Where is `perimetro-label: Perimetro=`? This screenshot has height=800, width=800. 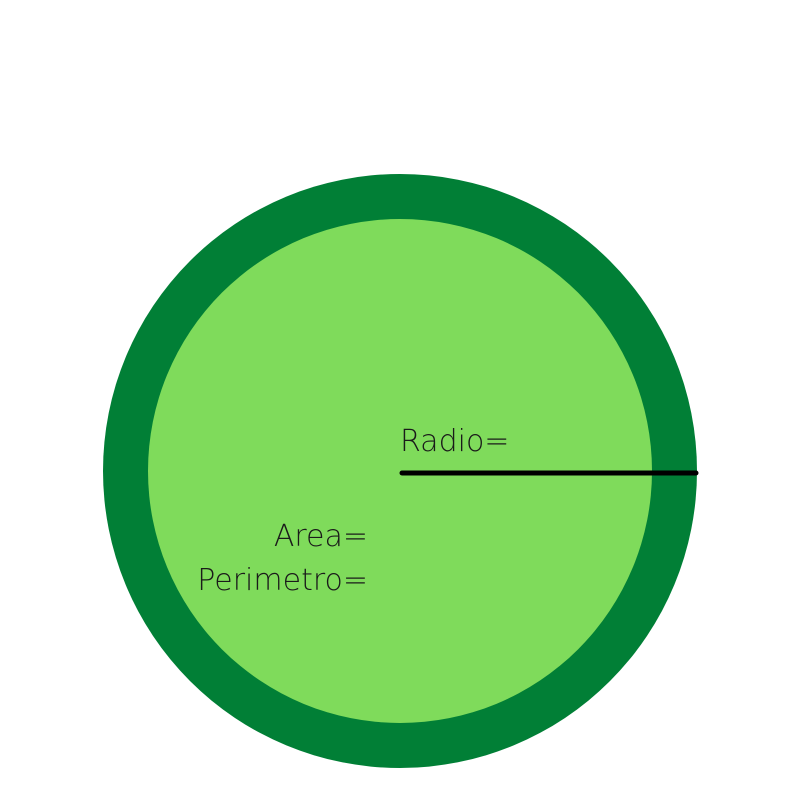
perimetro-label: Perimetro= is located at coordinates (282, 580).